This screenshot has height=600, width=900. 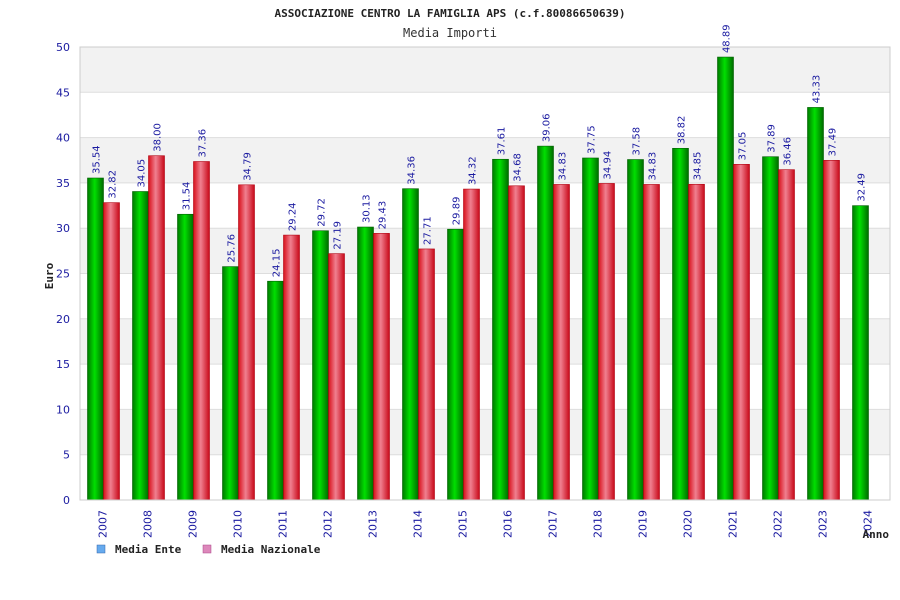 What do you see at coordinates (733, 524) in the screenshot?
I see `x-tick-label: 2021` at bounding box center [733, 524].